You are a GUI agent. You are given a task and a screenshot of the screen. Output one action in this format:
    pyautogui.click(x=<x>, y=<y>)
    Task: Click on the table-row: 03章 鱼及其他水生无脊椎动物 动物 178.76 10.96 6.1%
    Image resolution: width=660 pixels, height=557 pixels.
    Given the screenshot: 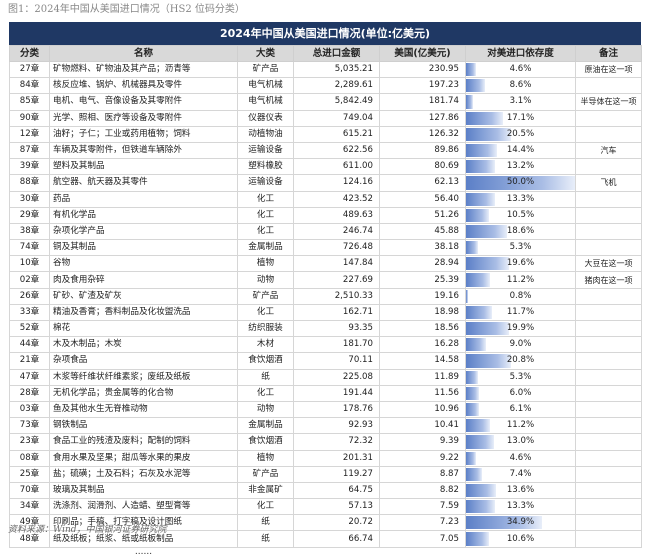 What is the action you would take?
    pyautogui.click(x=325, y=409)
    